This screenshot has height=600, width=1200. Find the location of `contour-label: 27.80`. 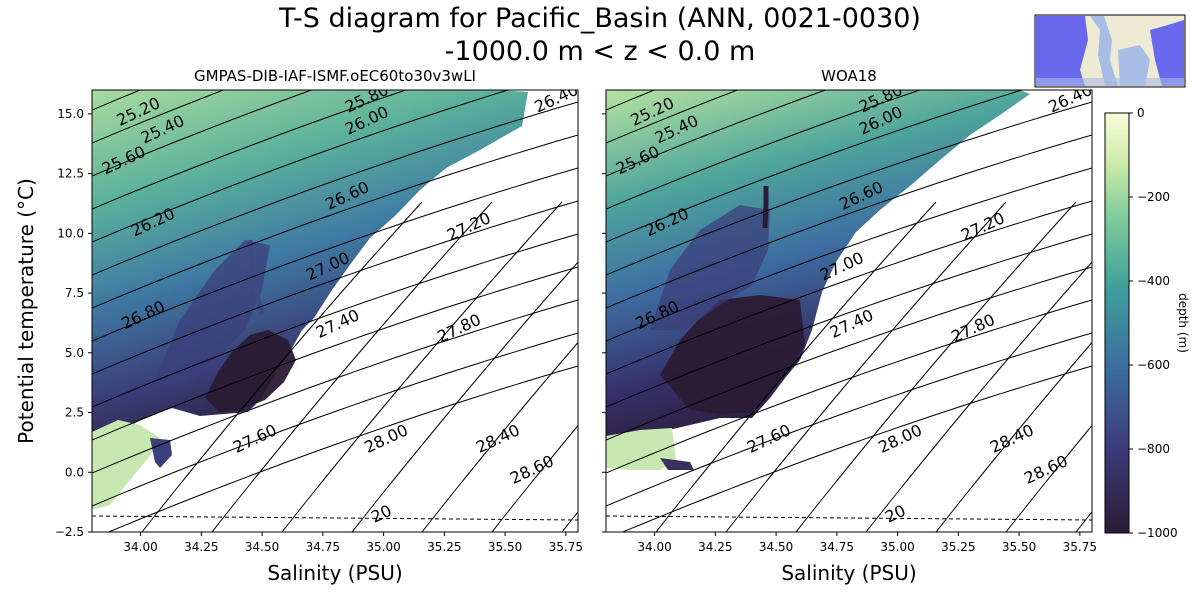

contour-label: 27.80 is located at coordinates (459, 328).